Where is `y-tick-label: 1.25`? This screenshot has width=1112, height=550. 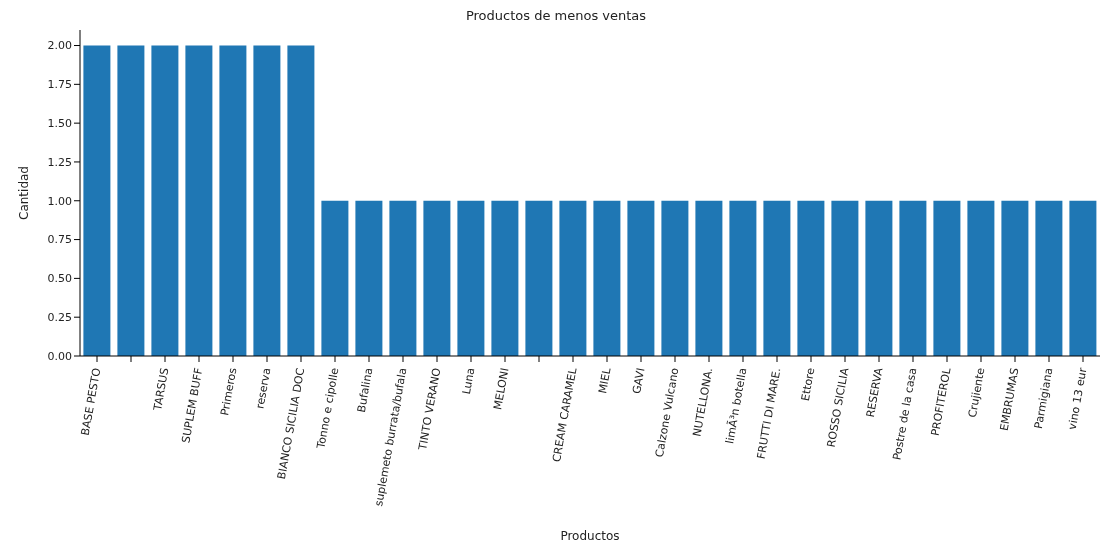 y-tick-label: 1.25 is located at coordinates (59, 162).